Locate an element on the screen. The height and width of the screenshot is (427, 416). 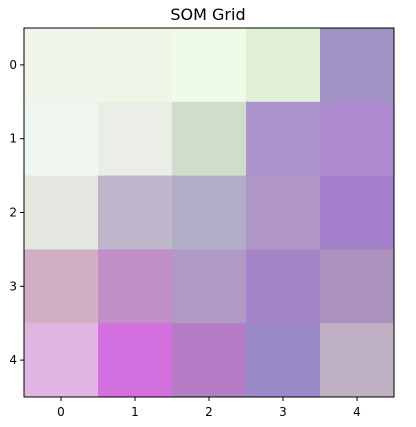
x-tick-label: 2 is located at coordinates (209, 412).